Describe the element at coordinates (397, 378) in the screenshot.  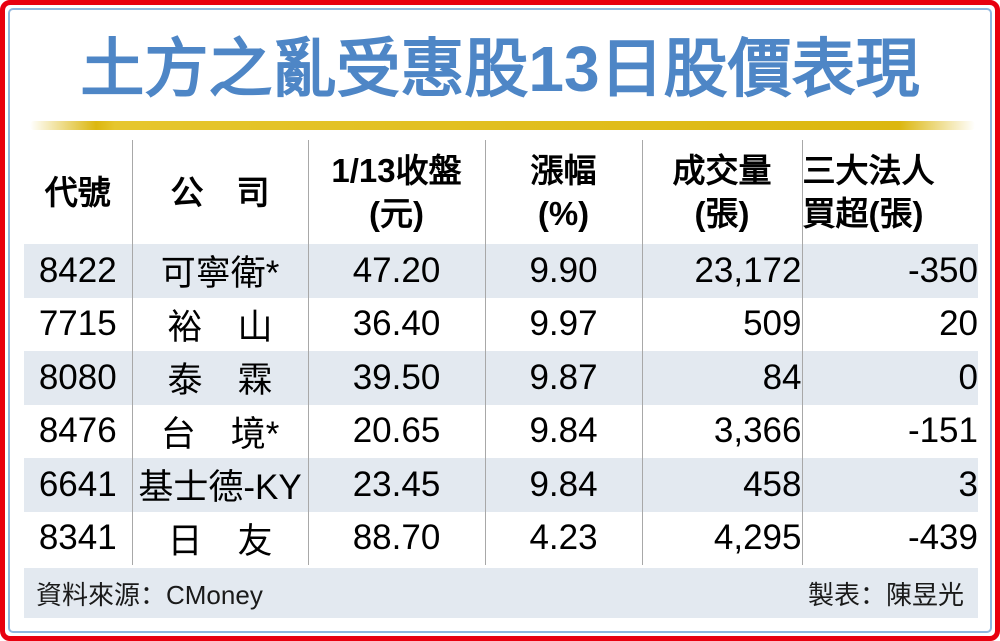
I see `cell-close: 39.50` at that location.